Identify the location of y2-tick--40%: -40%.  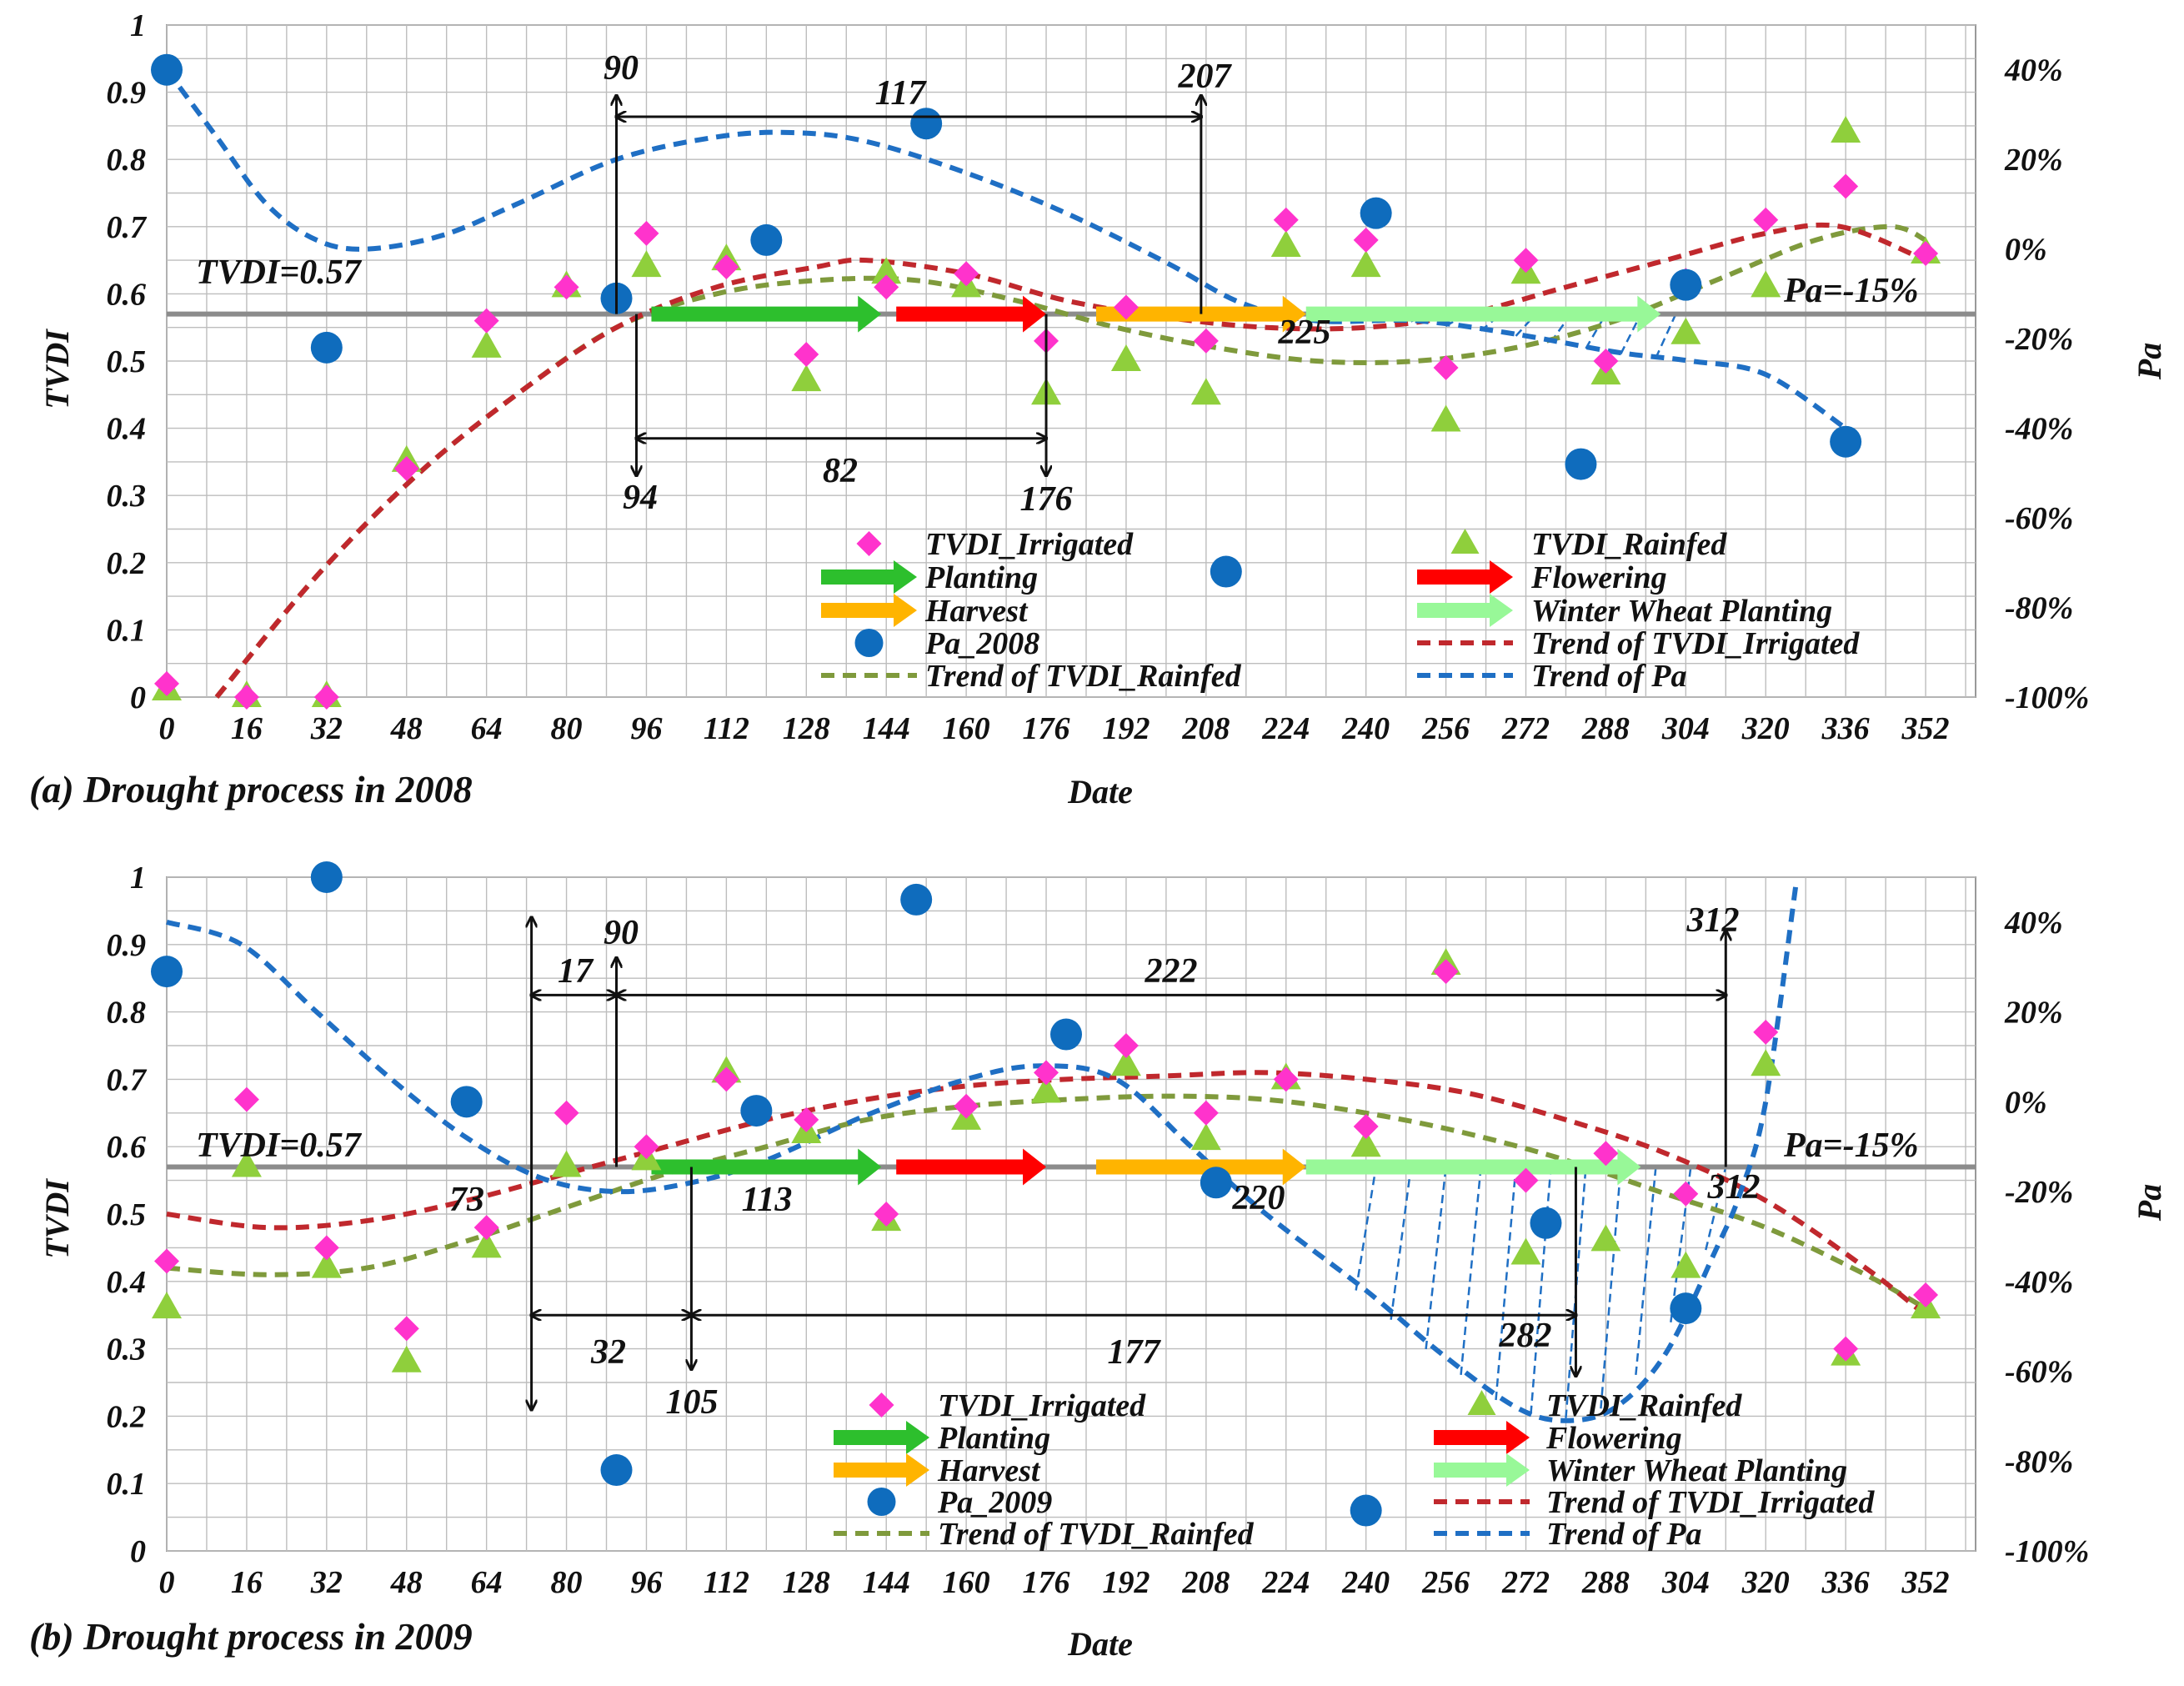
(2039, 1282).